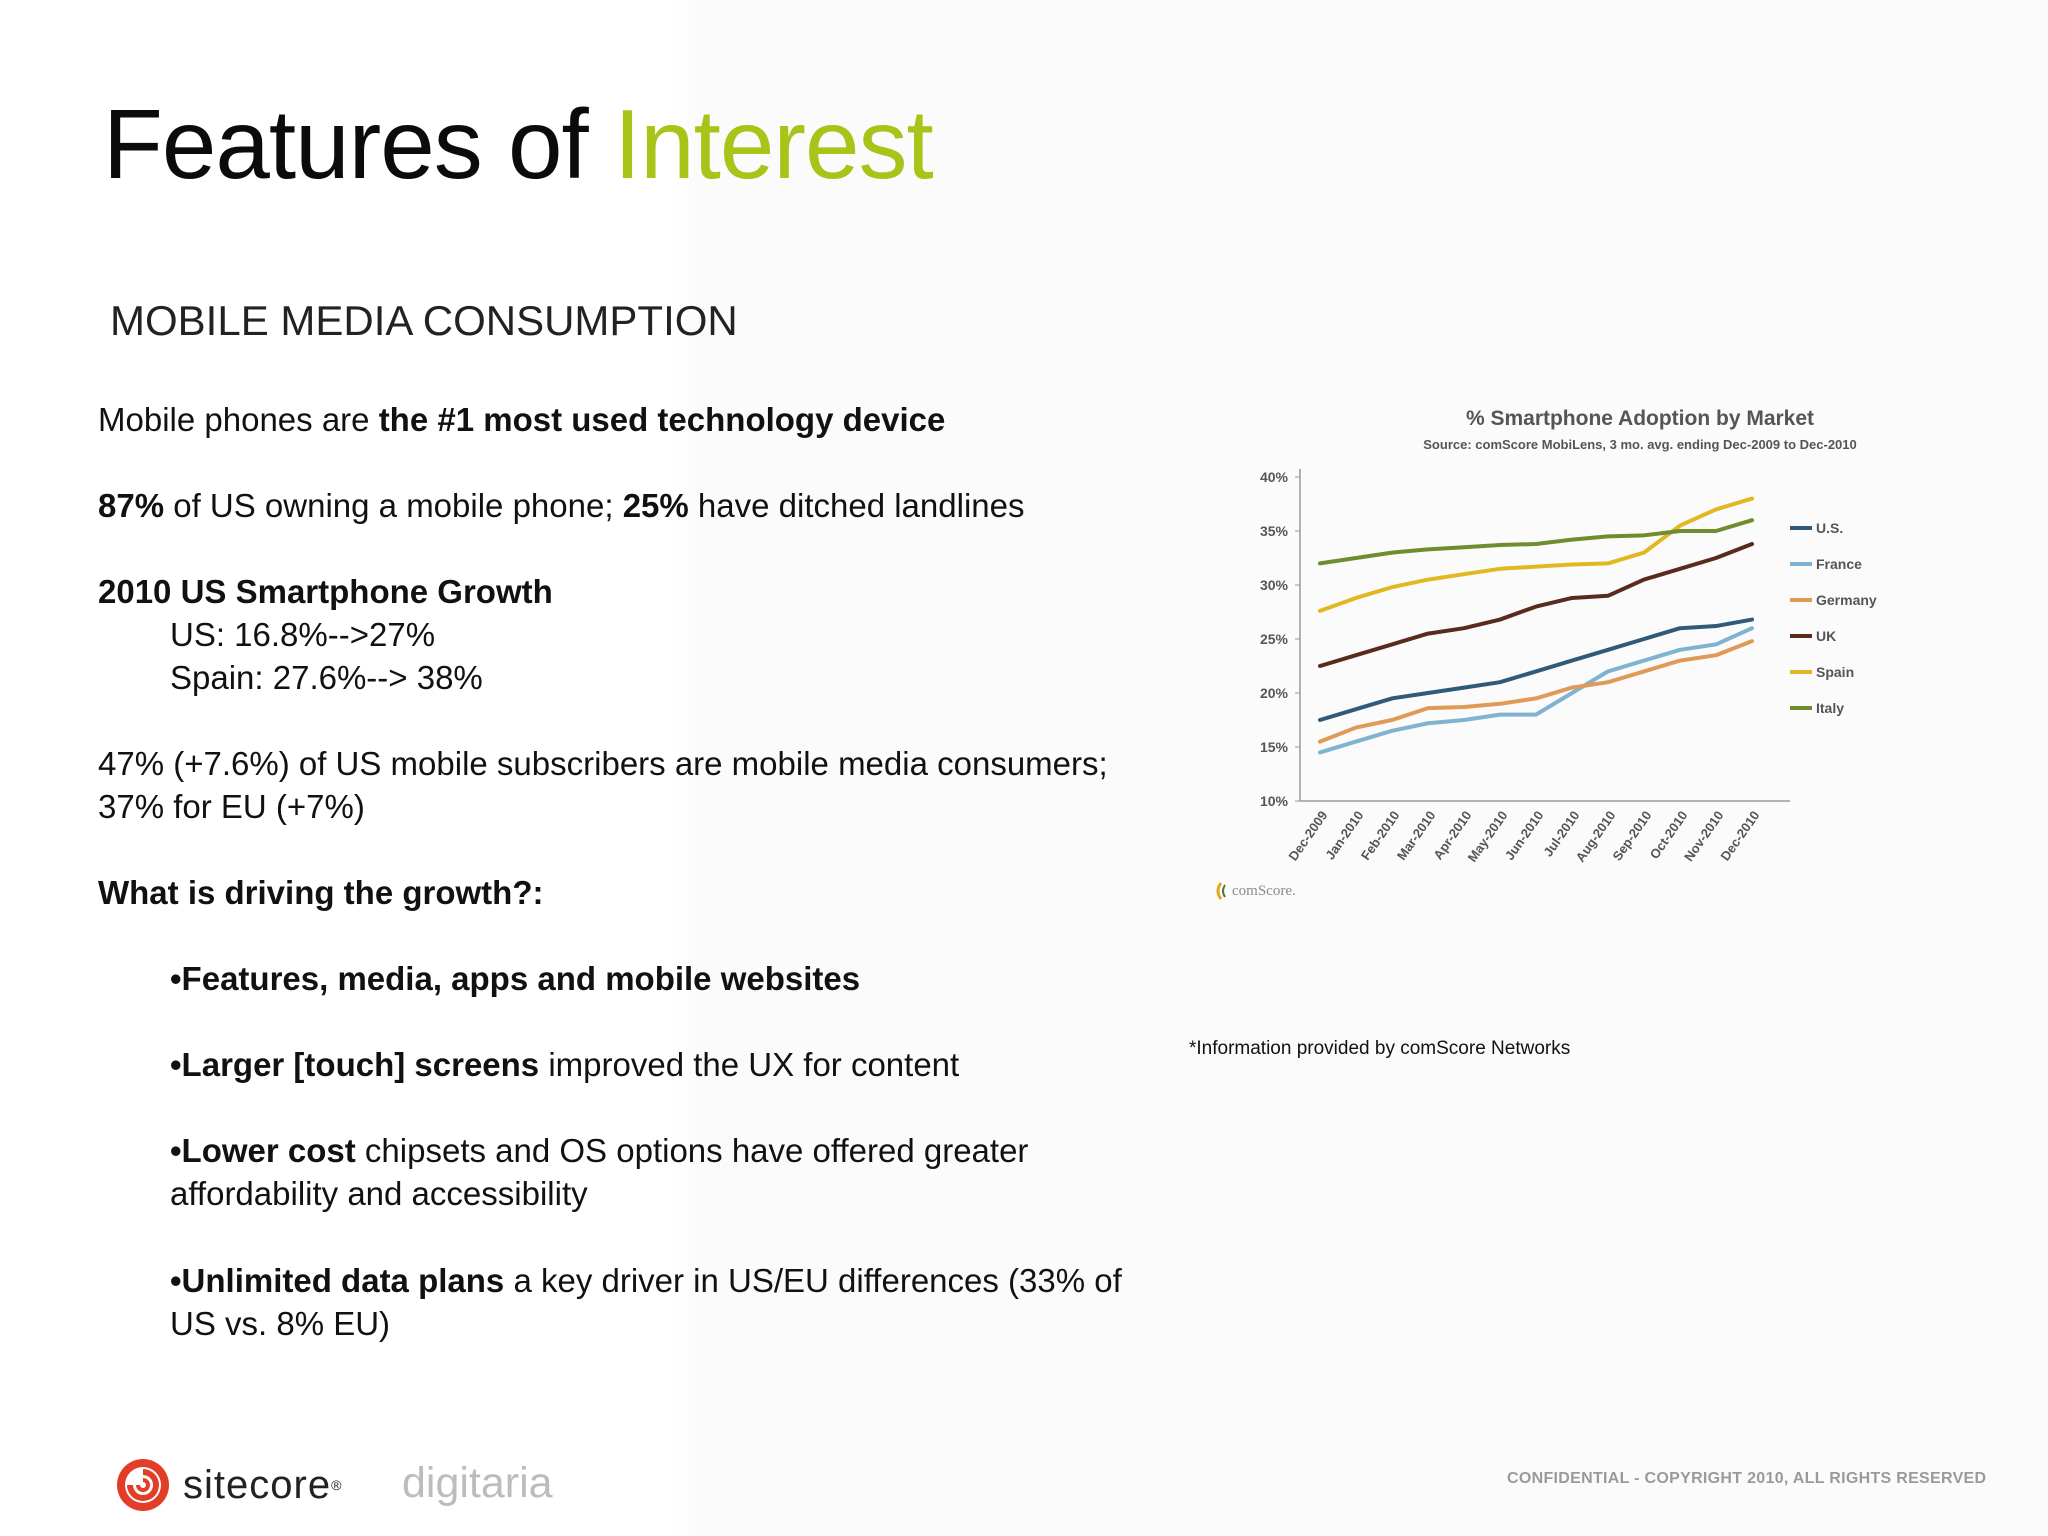 Image resolution: width=2048 pixels, height=1536 pixels. What do you see at coordinates (749, 1064) in the screenshot?
I see `text-span: improved the UX for content` at bounding box center [749, 1064].